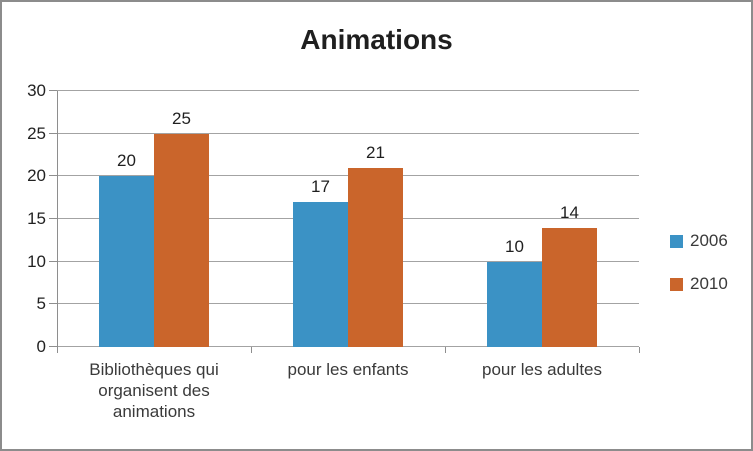  Describe the element at coordinates (320, 186) in the screenshot. I see `data-label-2006-1: 17` at that location.